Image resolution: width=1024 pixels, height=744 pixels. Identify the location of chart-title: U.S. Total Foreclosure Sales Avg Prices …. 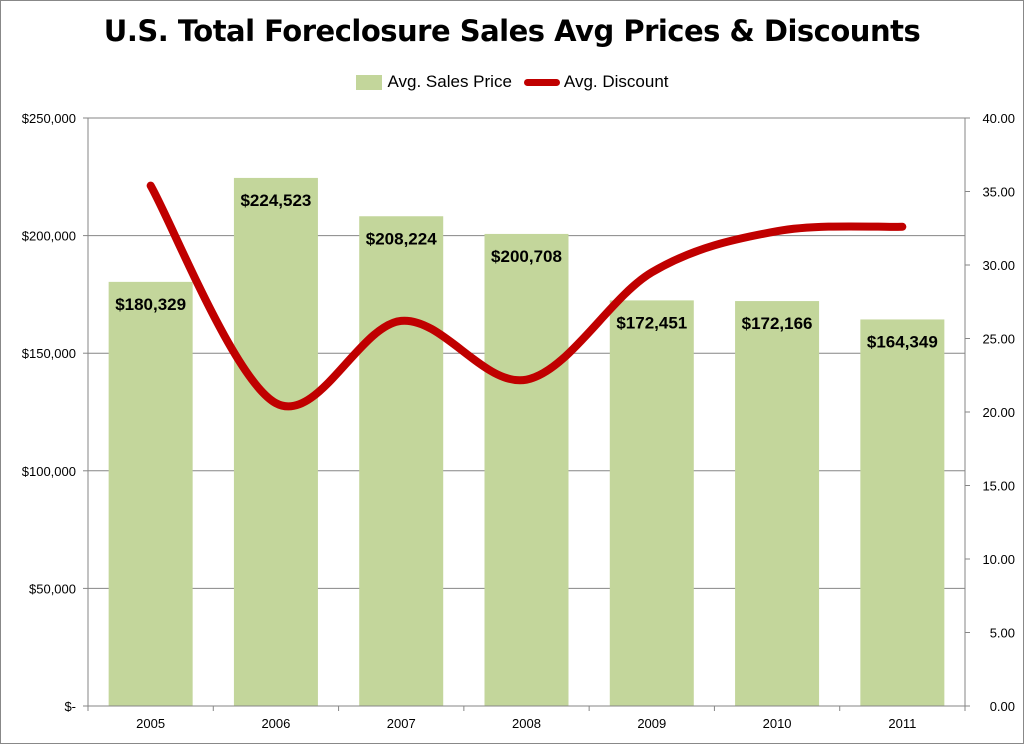
(512, 31).